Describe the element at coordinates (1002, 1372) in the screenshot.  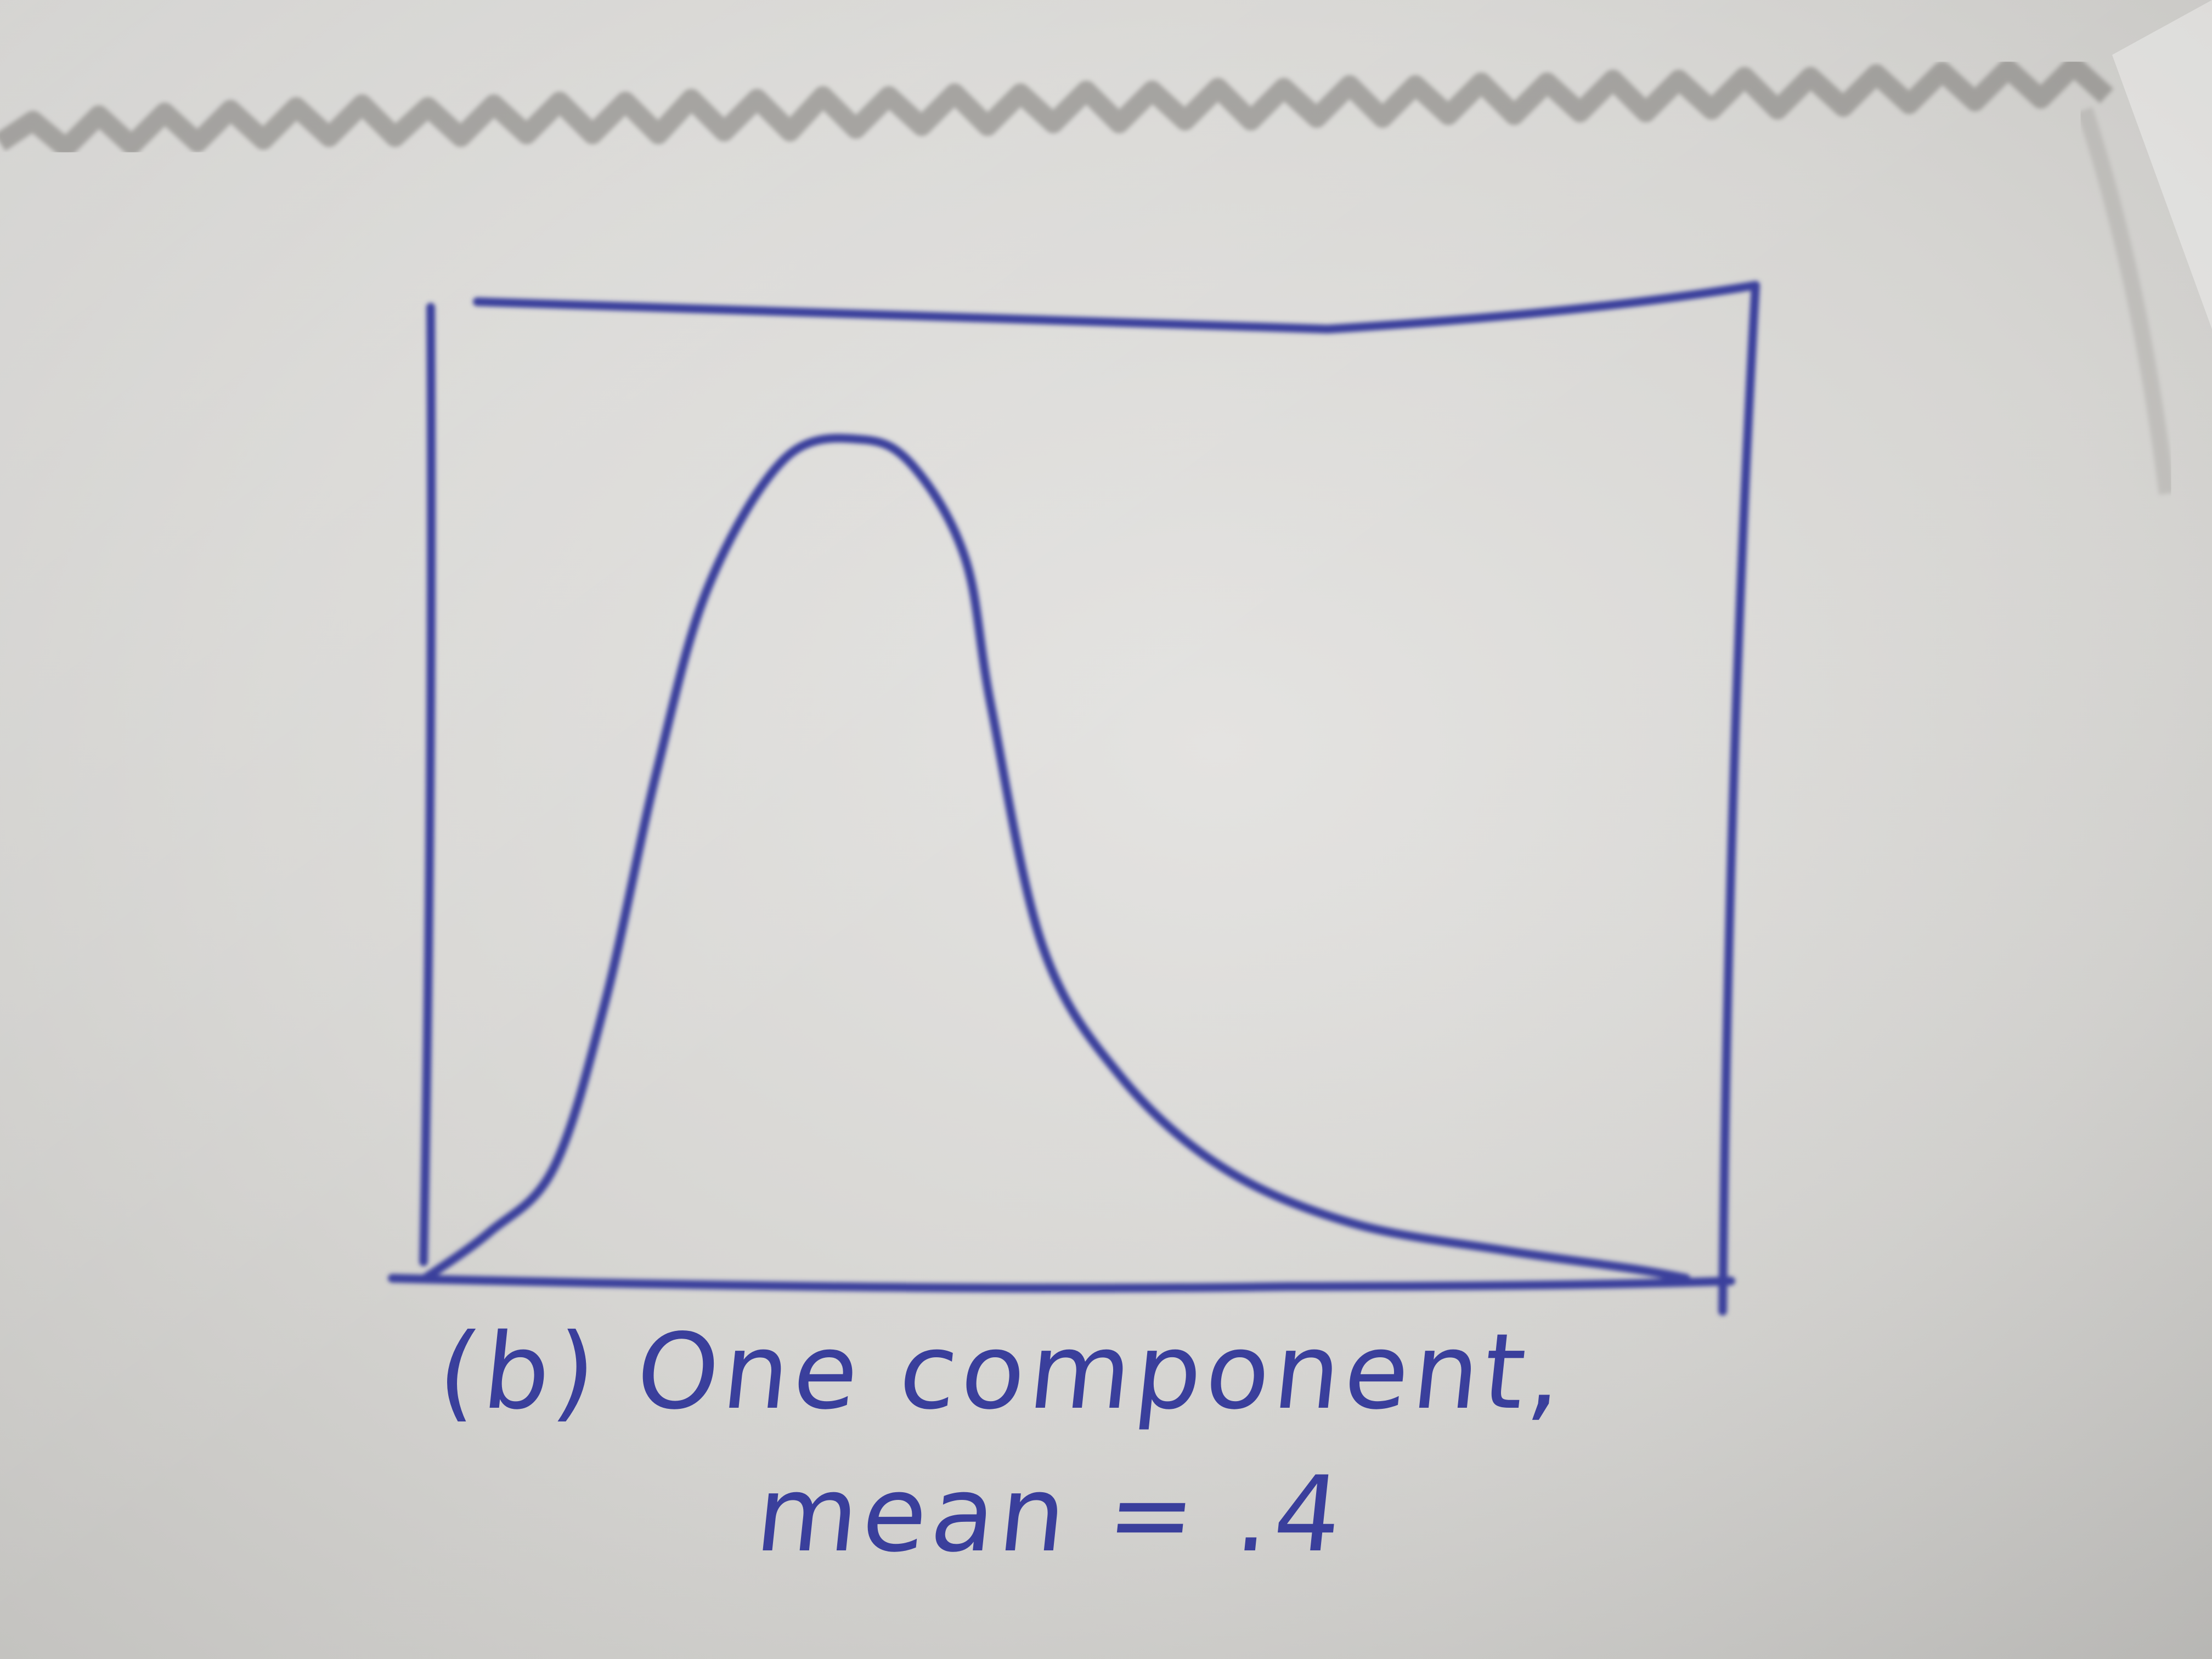
I see `caption-line-1: (b) One component,` at that location.